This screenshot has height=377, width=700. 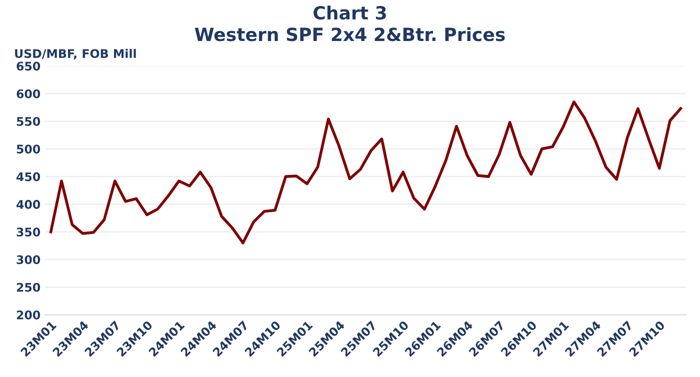 What do you see at coordinates (28, 121) in the screenshot?
I see `y-tick-label: 550` at bounding box center [28, 121].